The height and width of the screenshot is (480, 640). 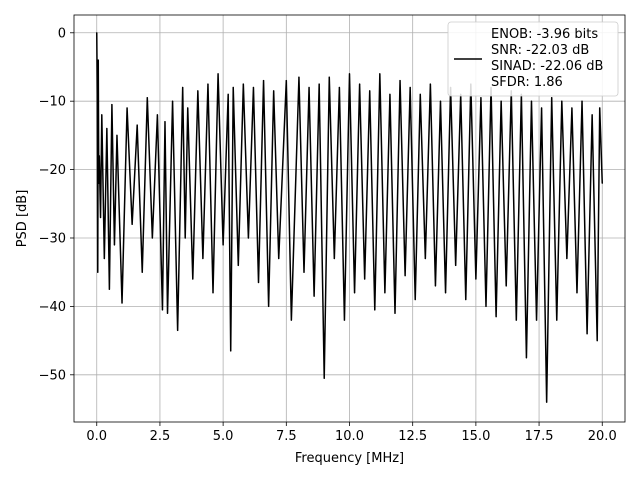 I want to click on y-tick-label: −20, so click(x=52, y=170).